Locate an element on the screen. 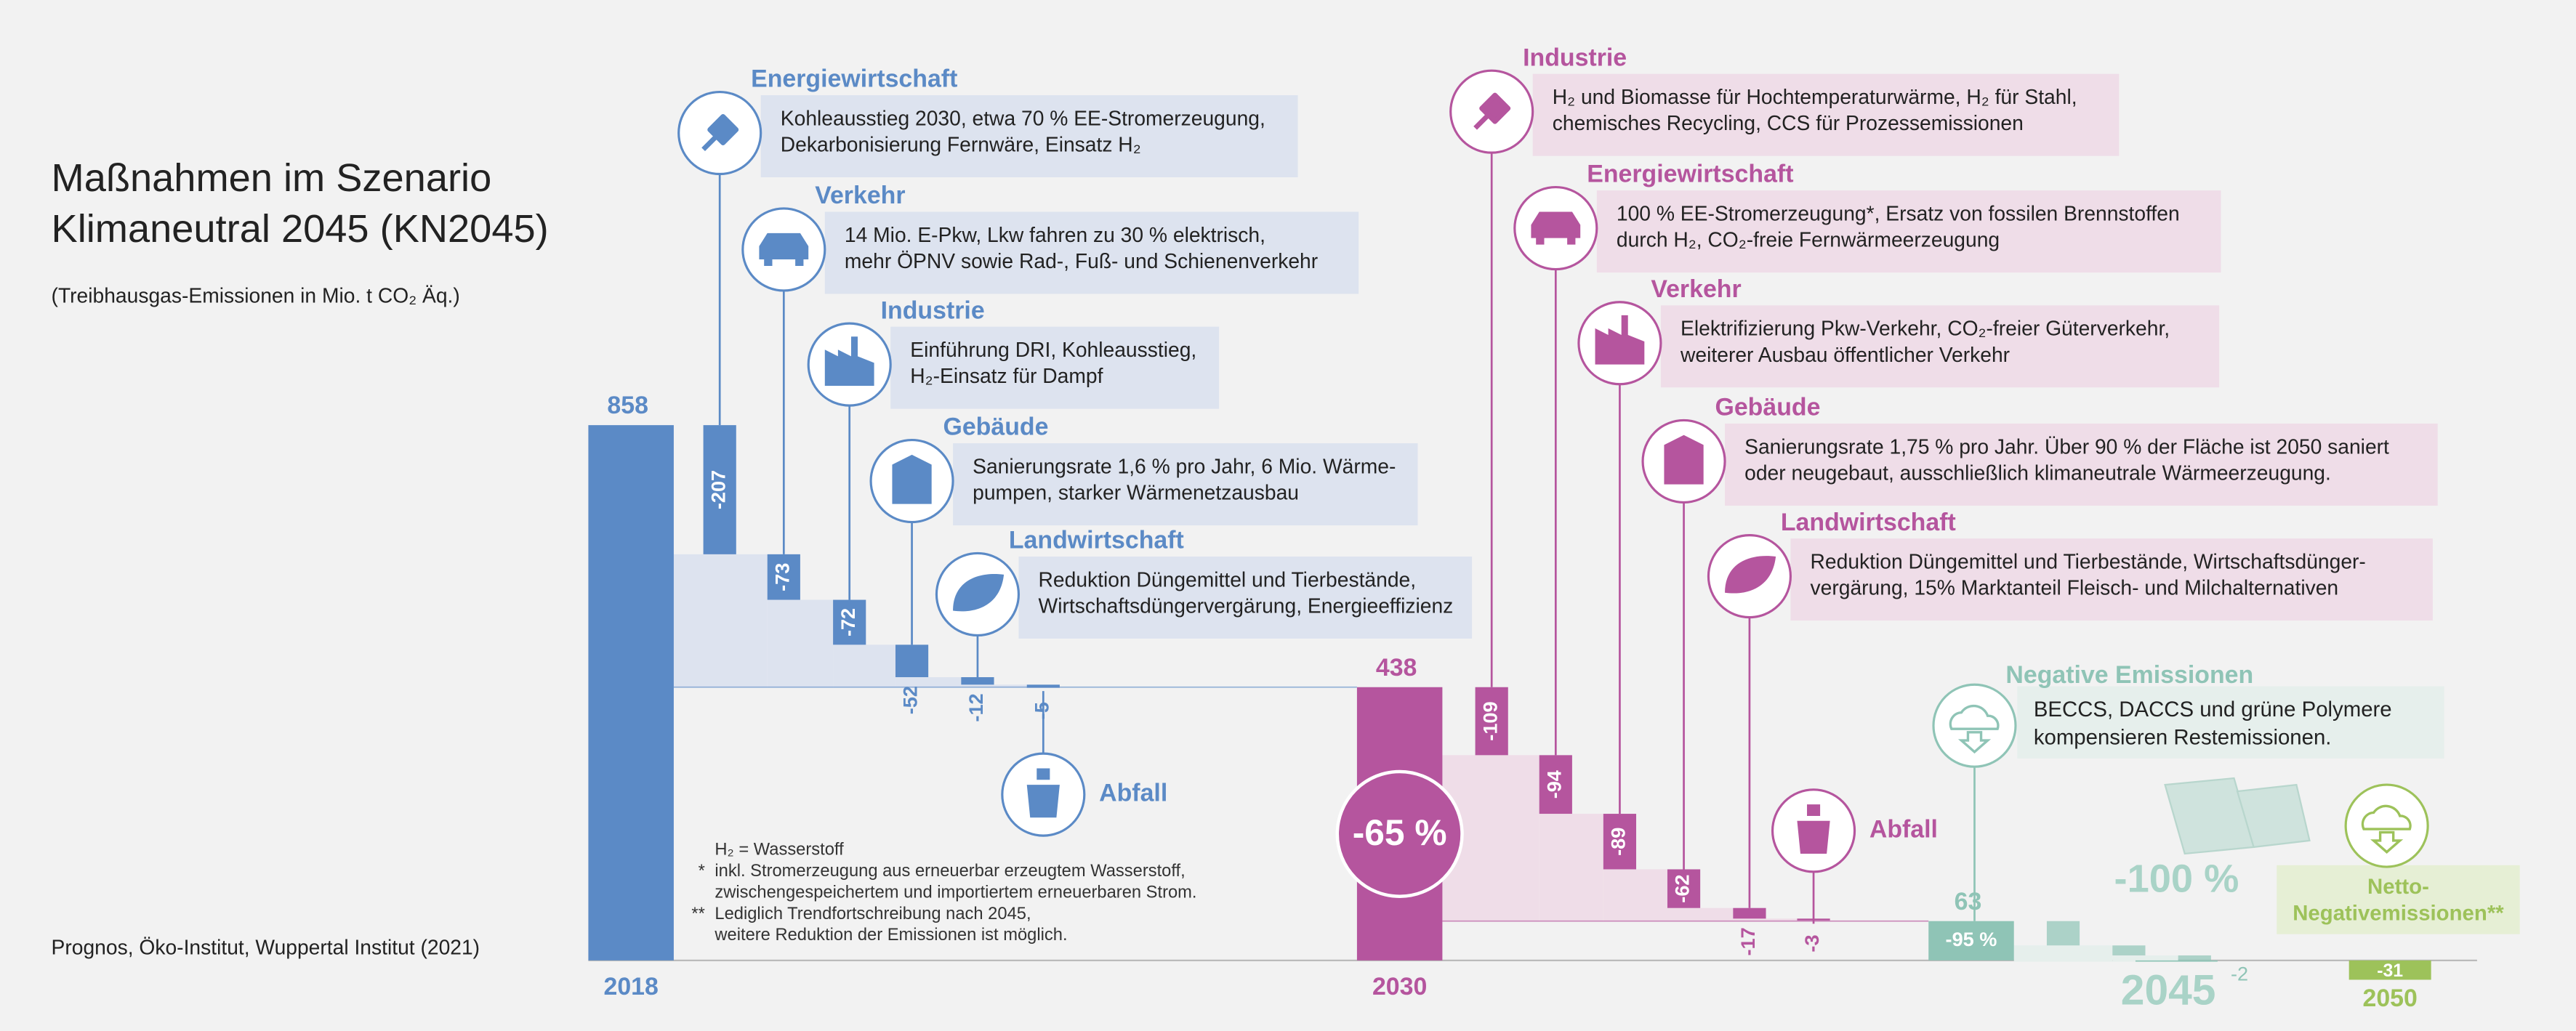  callout-text: Dekarbonisierung Fernwäre, Einsatz H₂ is located at coordinates (961, 145).